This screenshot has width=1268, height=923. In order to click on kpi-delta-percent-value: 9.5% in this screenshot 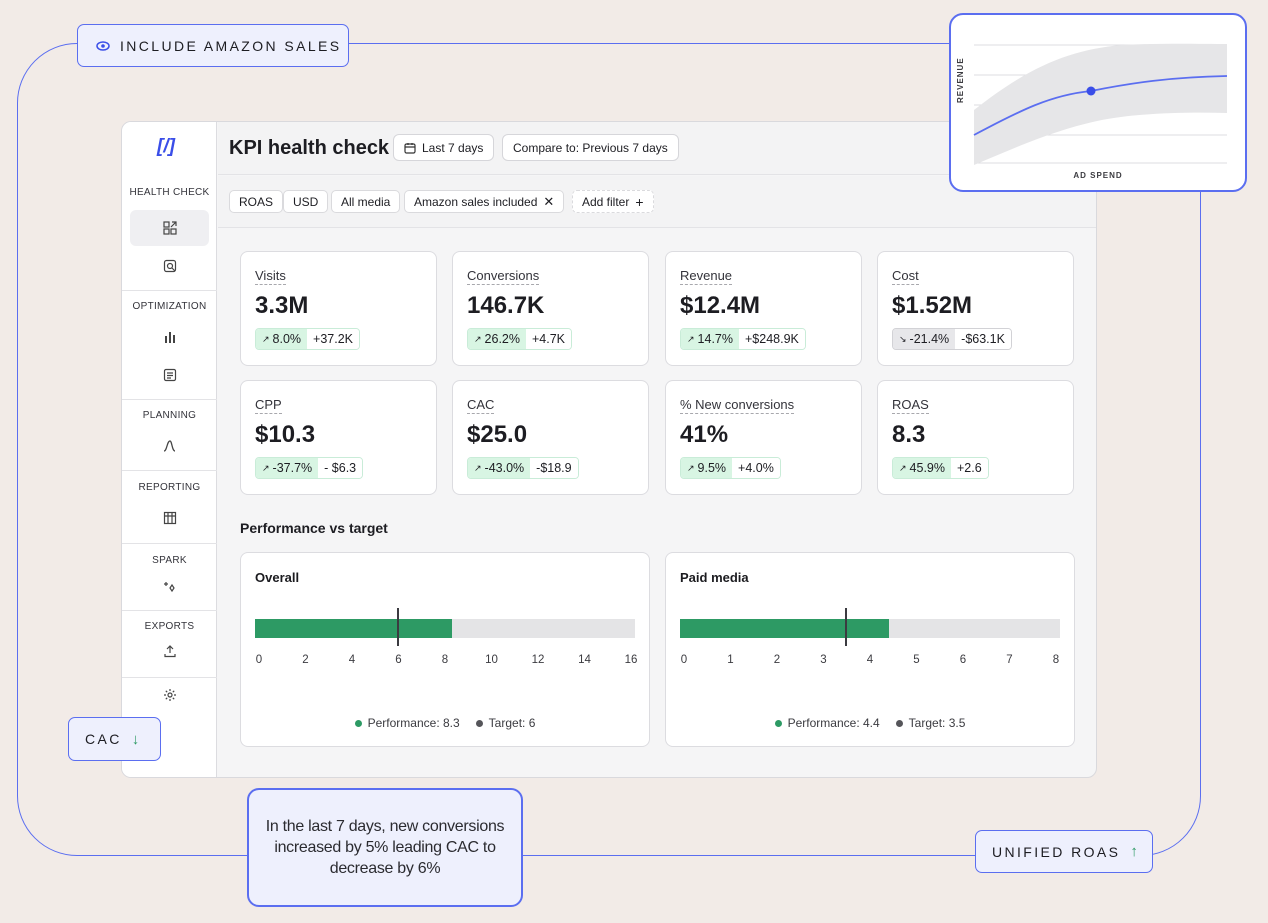, I will do `click(712, 468)`.